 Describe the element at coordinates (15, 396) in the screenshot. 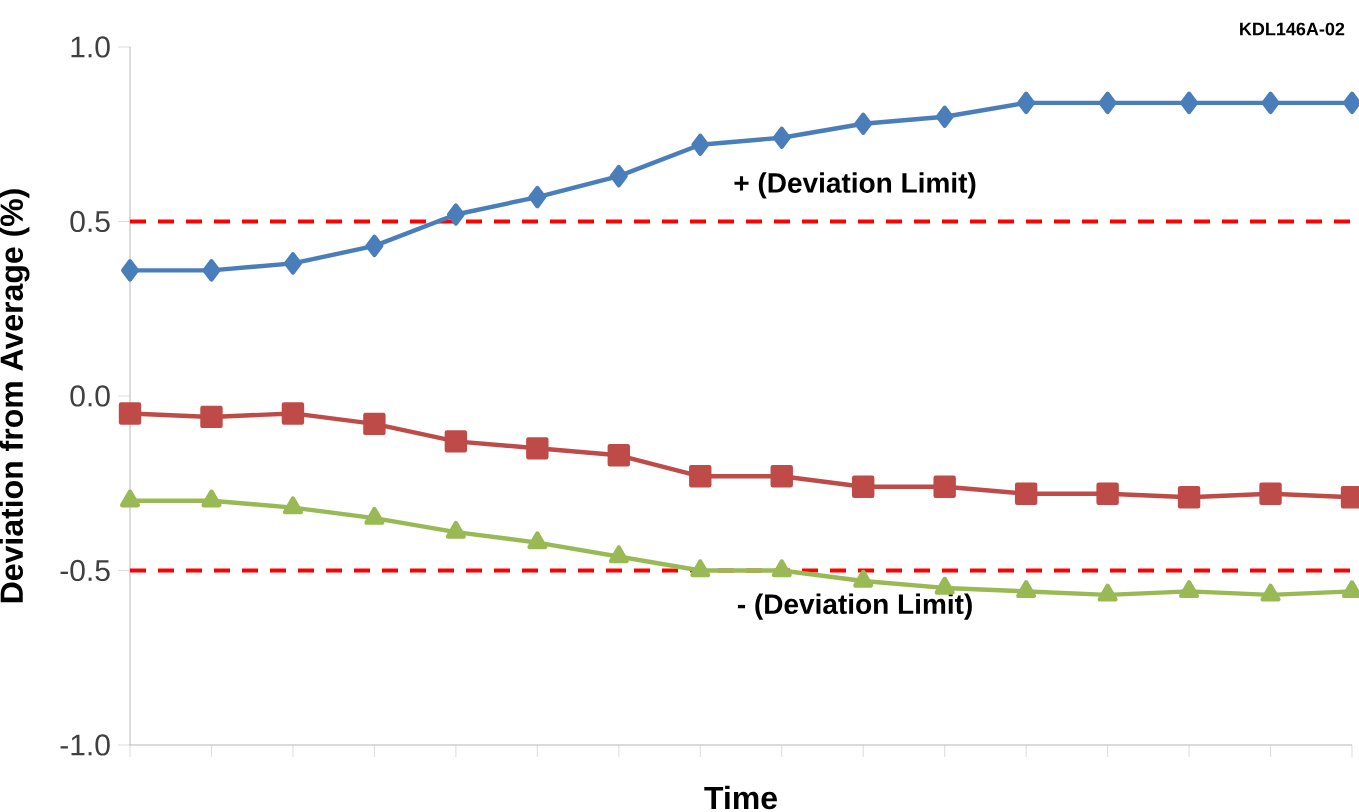

I see `y-axis-title: Deviation from Average (%)` at that location.